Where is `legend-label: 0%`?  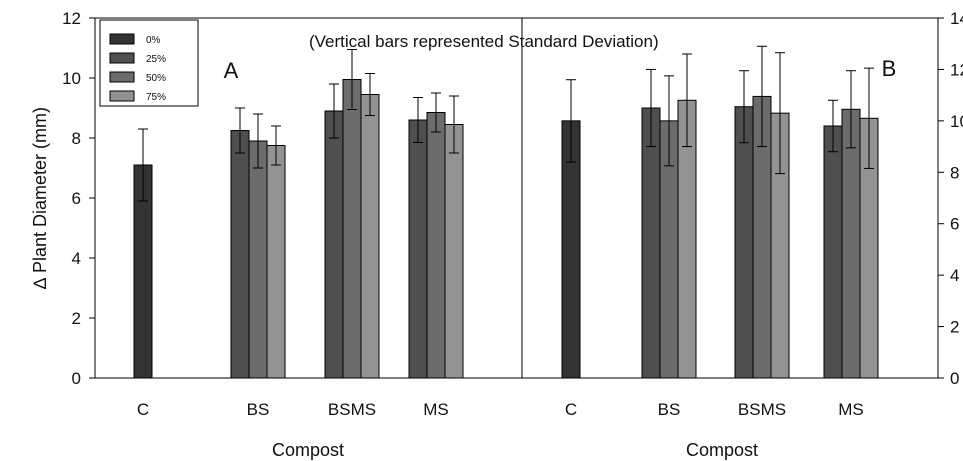 legend-label: 0% is located at coordinates (153, 40).